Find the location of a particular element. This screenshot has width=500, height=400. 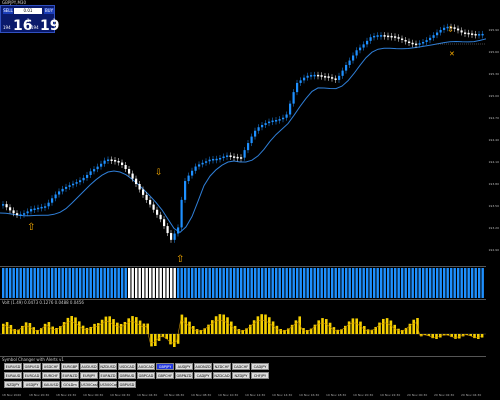

symbol-button-eurusd: EURUSD is located at coordinates (13, 366).